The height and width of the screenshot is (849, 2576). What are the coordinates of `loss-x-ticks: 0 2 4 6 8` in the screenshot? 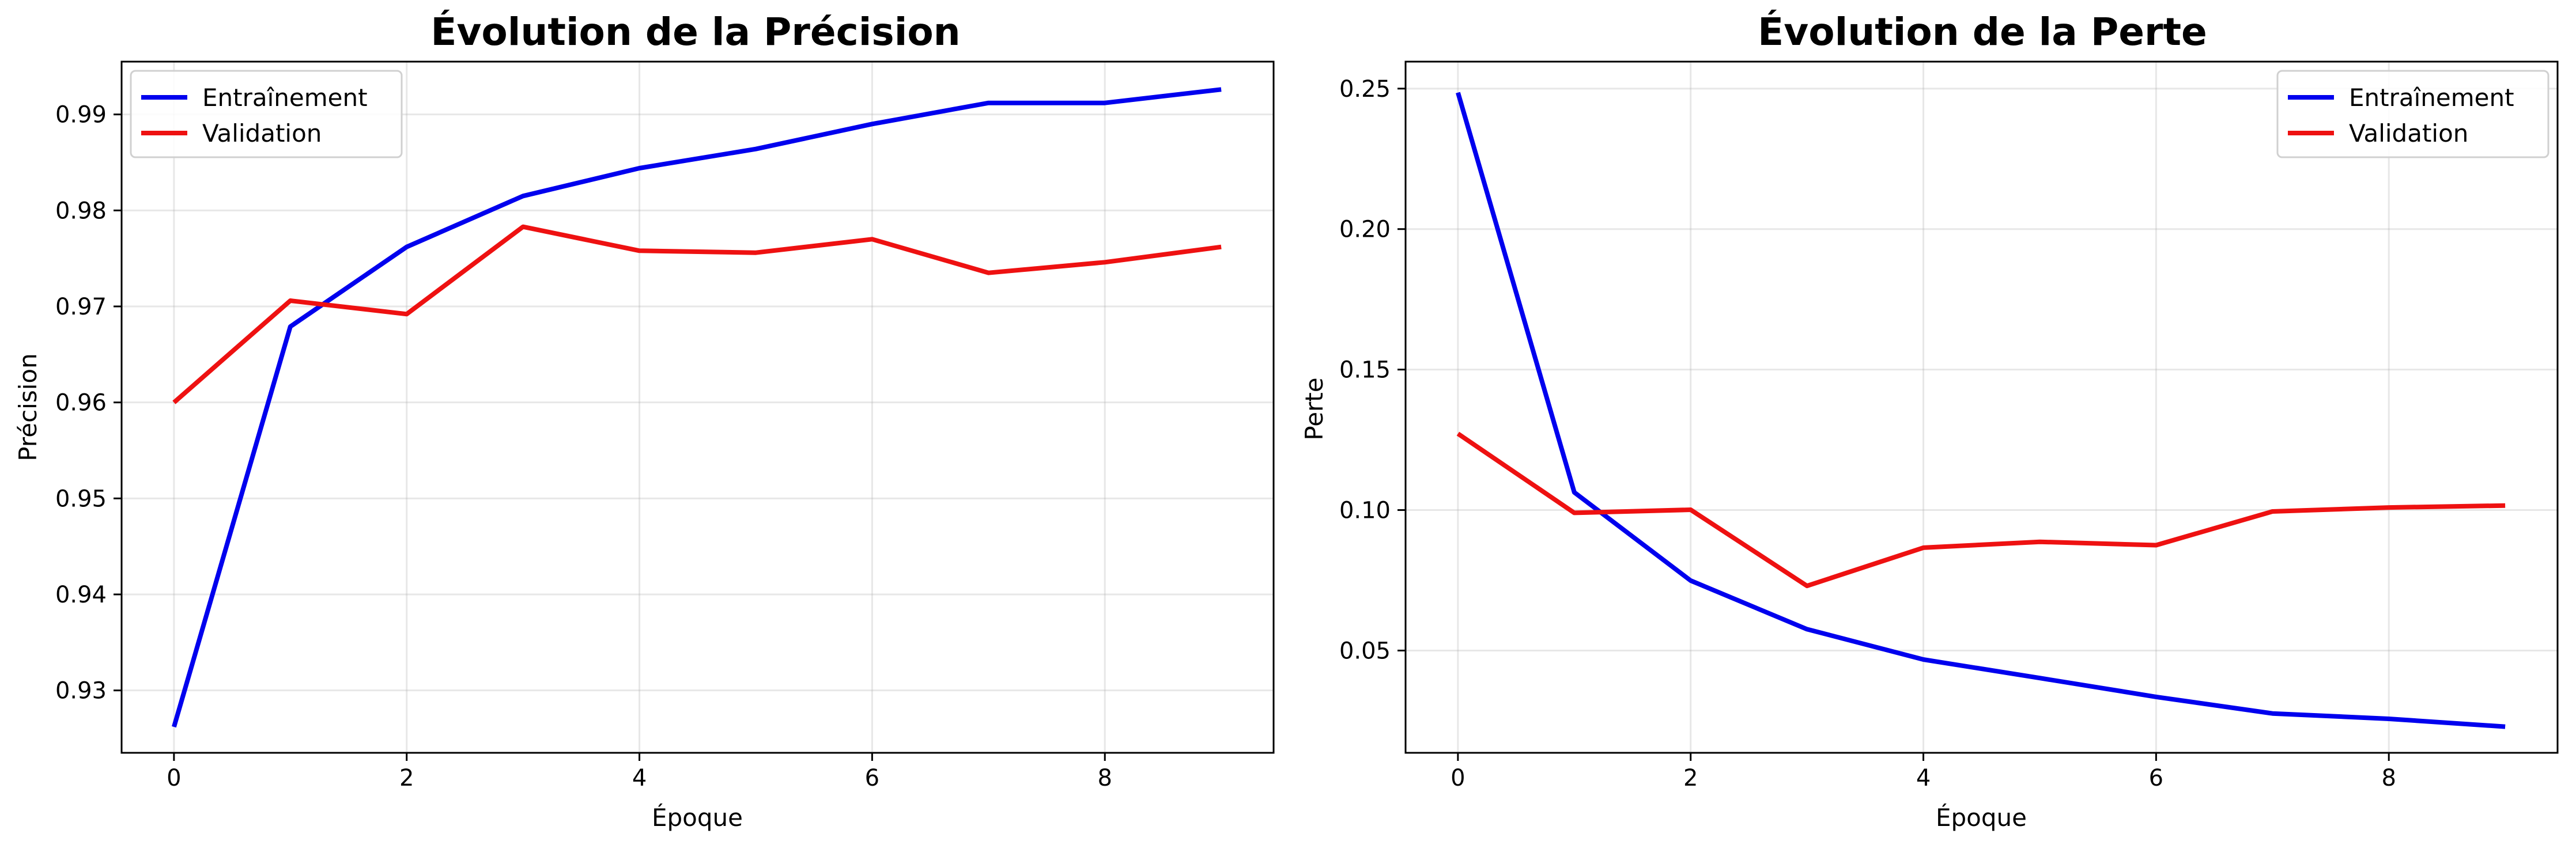 It's located at (1923, 772).